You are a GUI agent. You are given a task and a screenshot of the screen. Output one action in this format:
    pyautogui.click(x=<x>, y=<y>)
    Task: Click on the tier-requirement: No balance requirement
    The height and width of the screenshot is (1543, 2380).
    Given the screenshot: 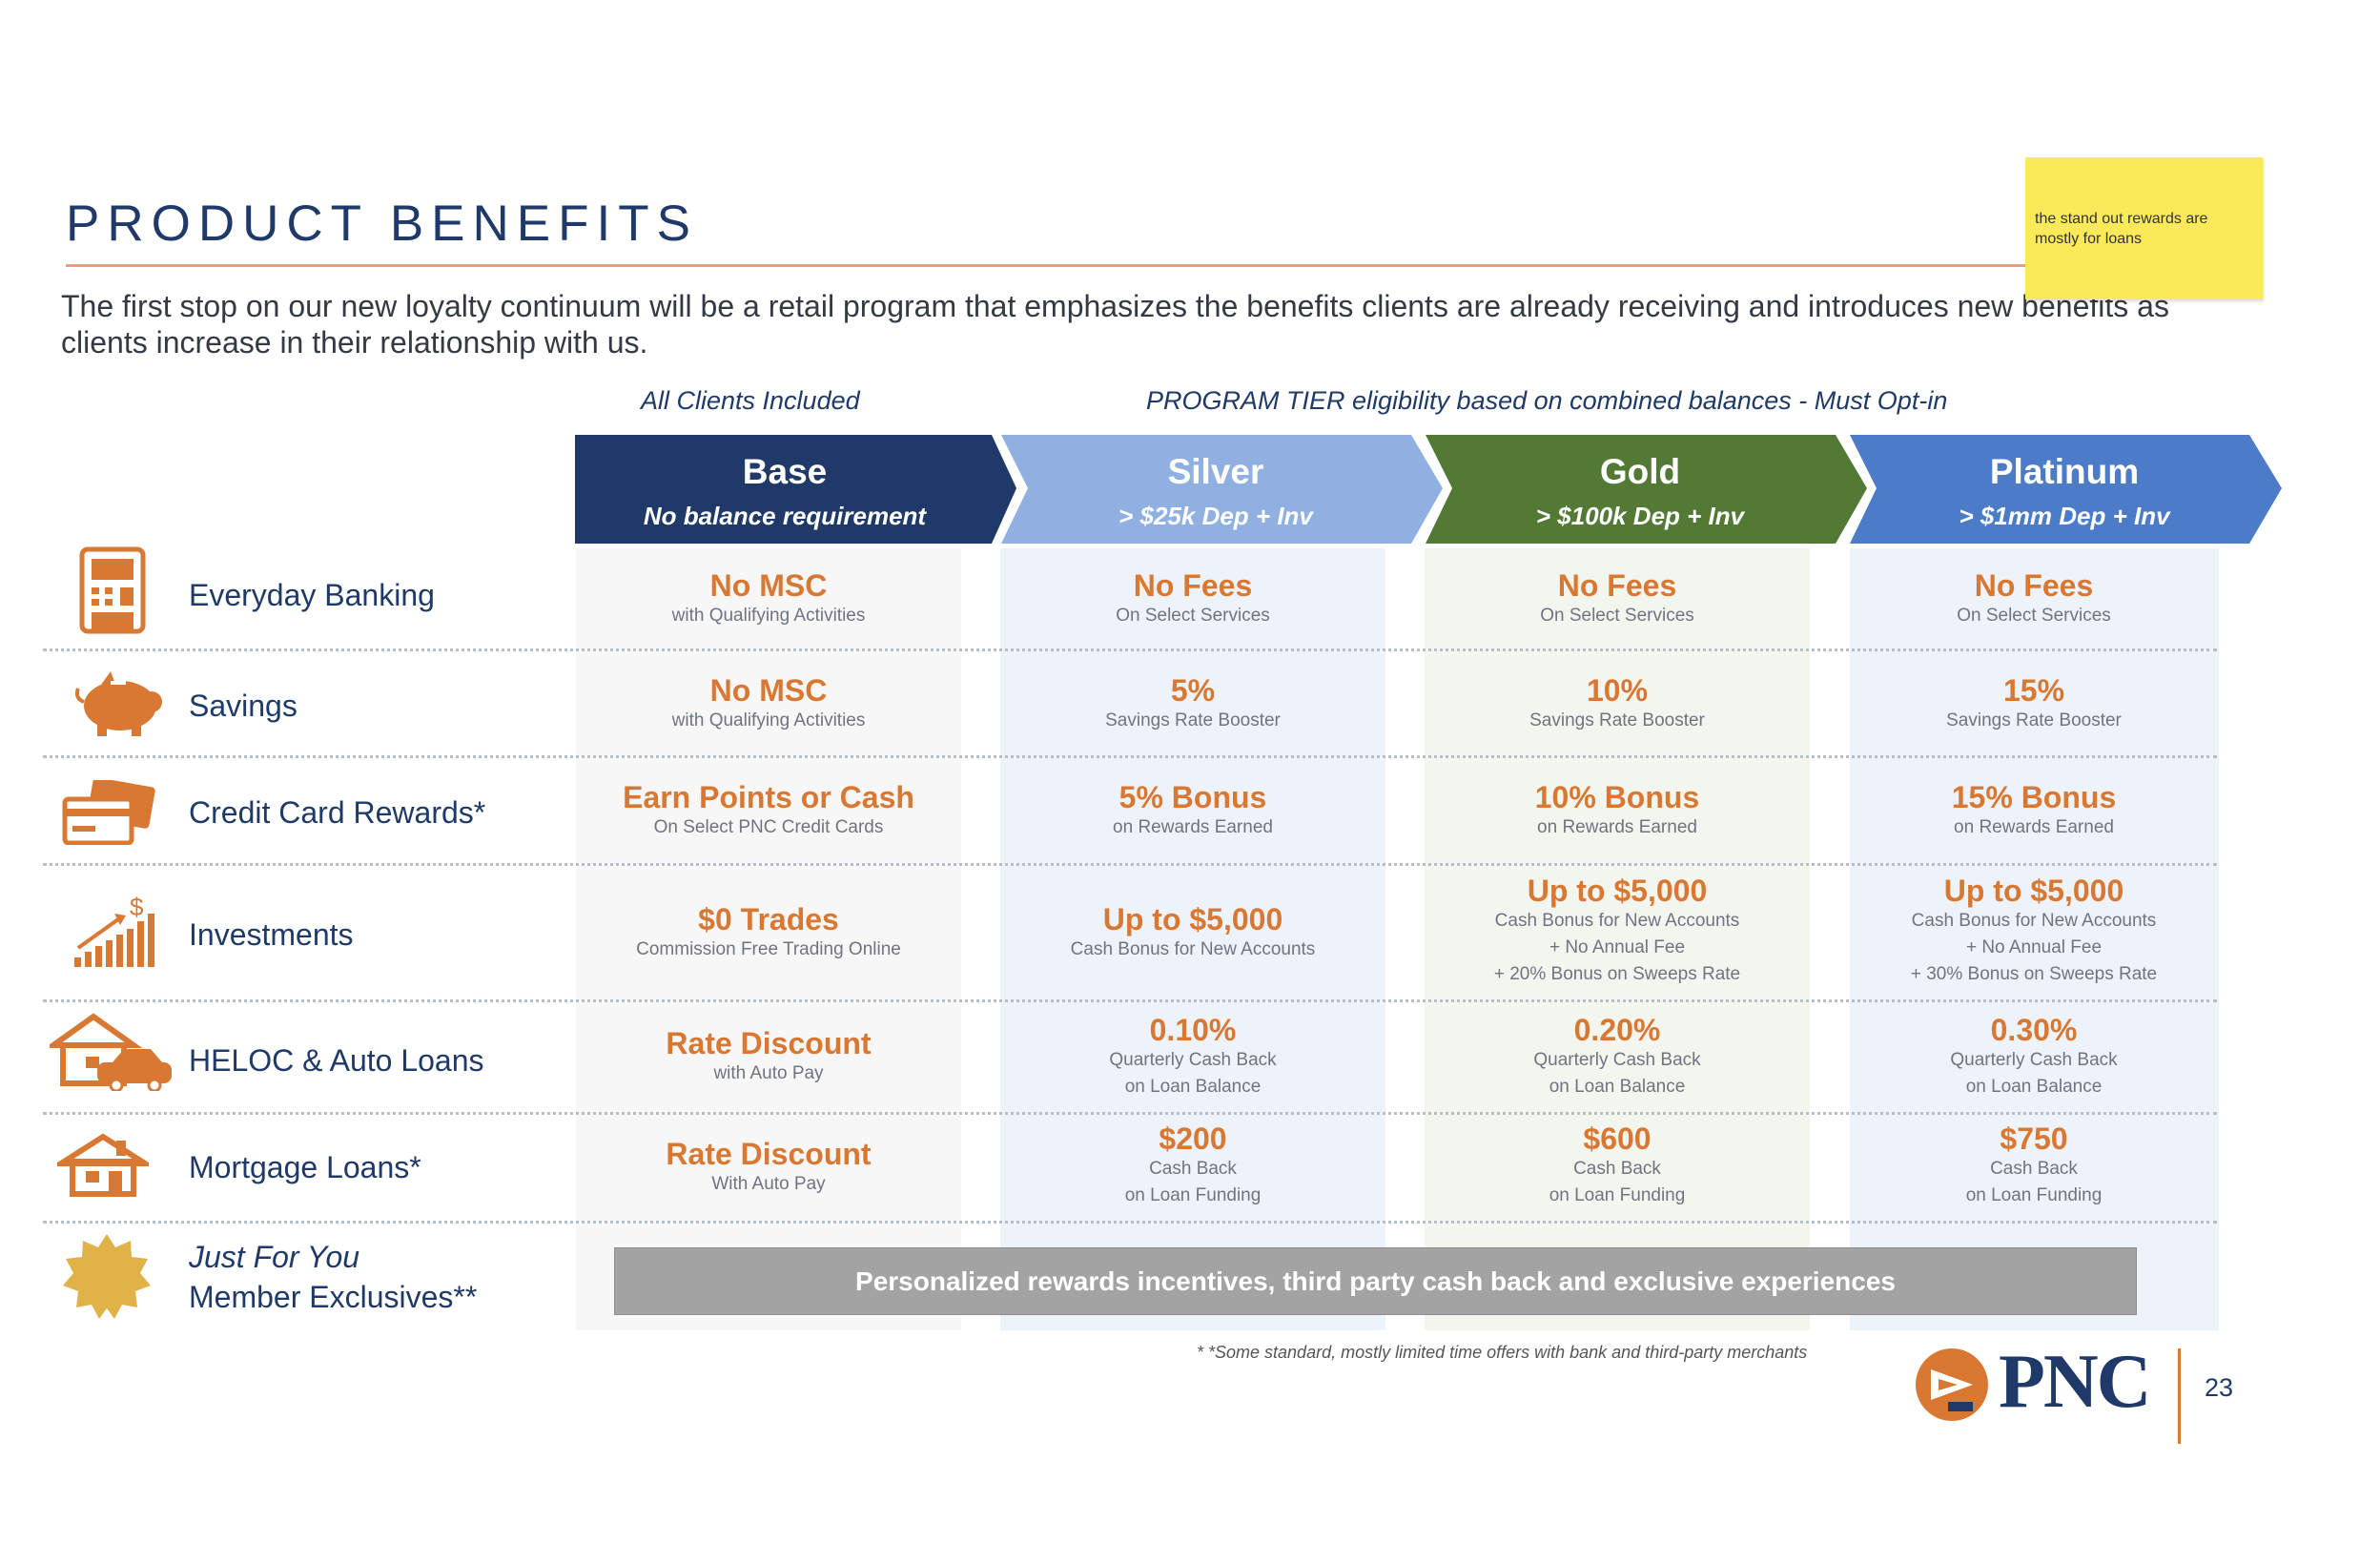 What is the action you would take?
    pyautogui.click(x=785, y=516)
    